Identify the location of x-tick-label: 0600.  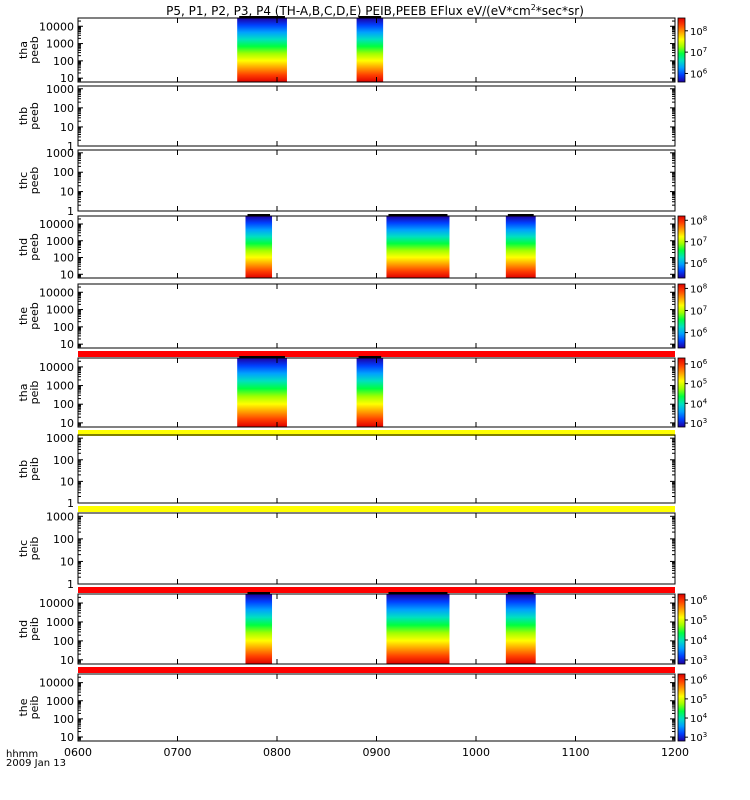
(78, 752).